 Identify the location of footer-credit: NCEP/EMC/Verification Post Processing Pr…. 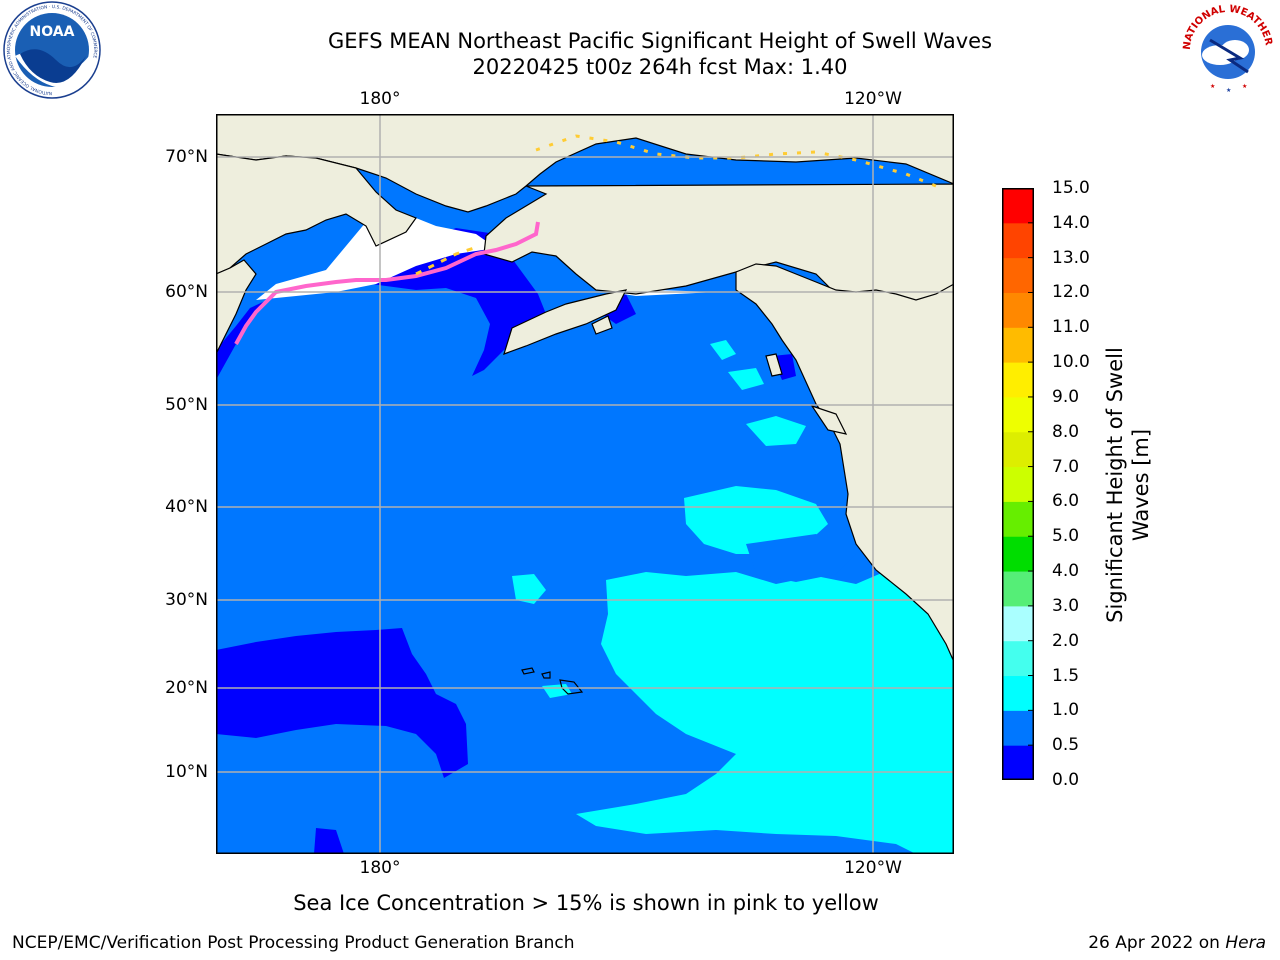
(293, 943).